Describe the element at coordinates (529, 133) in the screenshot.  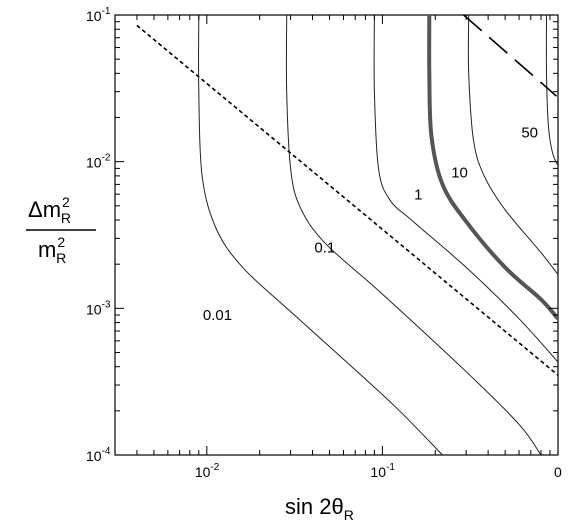
I see `curve-label: 50` at that location.